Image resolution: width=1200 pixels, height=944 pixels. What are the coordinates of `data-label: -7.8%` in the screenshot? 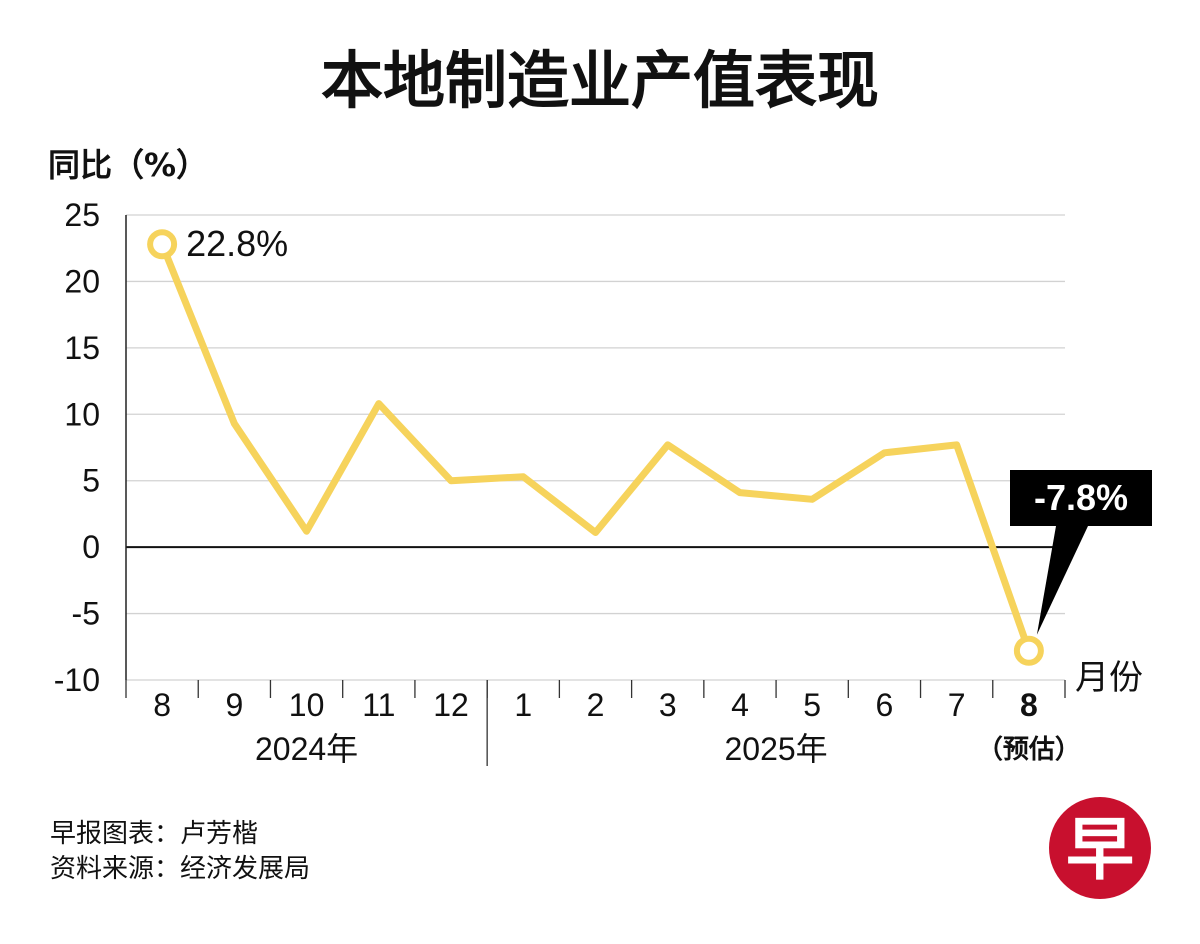 It's located at (1081, 497).